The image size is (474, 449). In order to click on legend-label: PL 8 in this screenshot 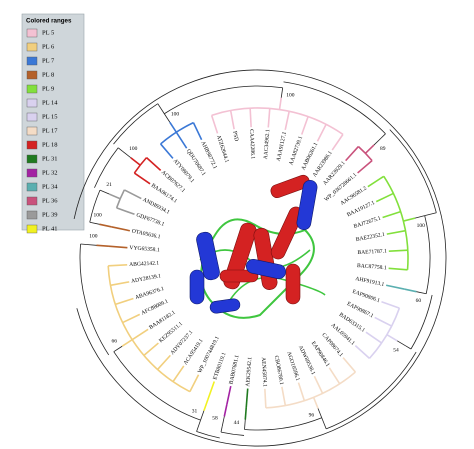, I will do `click(48, 74)`.